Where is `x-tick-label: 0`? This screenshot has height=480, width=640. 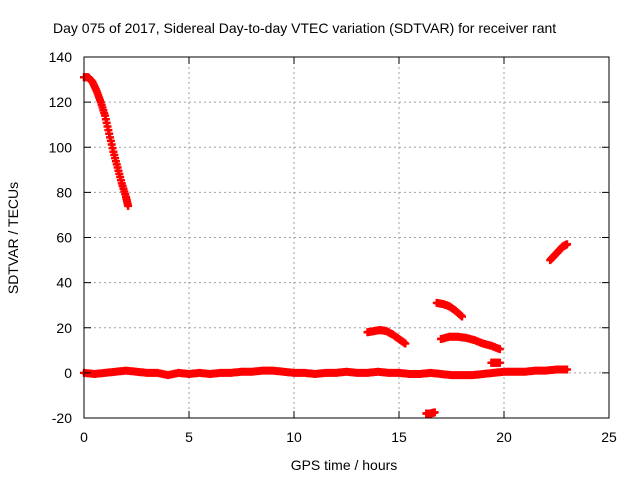 x-tick-label: 0 is located at coordinates (84, 437).